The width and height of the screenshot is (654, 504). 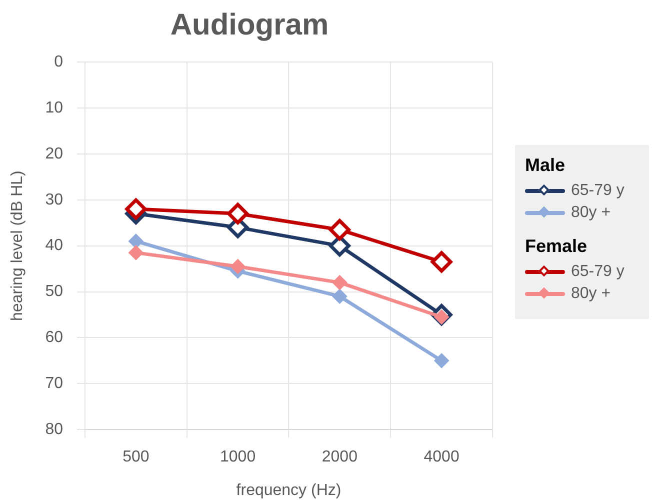 I want to click on y-tick-label: 0, so click(x=59, y=61).